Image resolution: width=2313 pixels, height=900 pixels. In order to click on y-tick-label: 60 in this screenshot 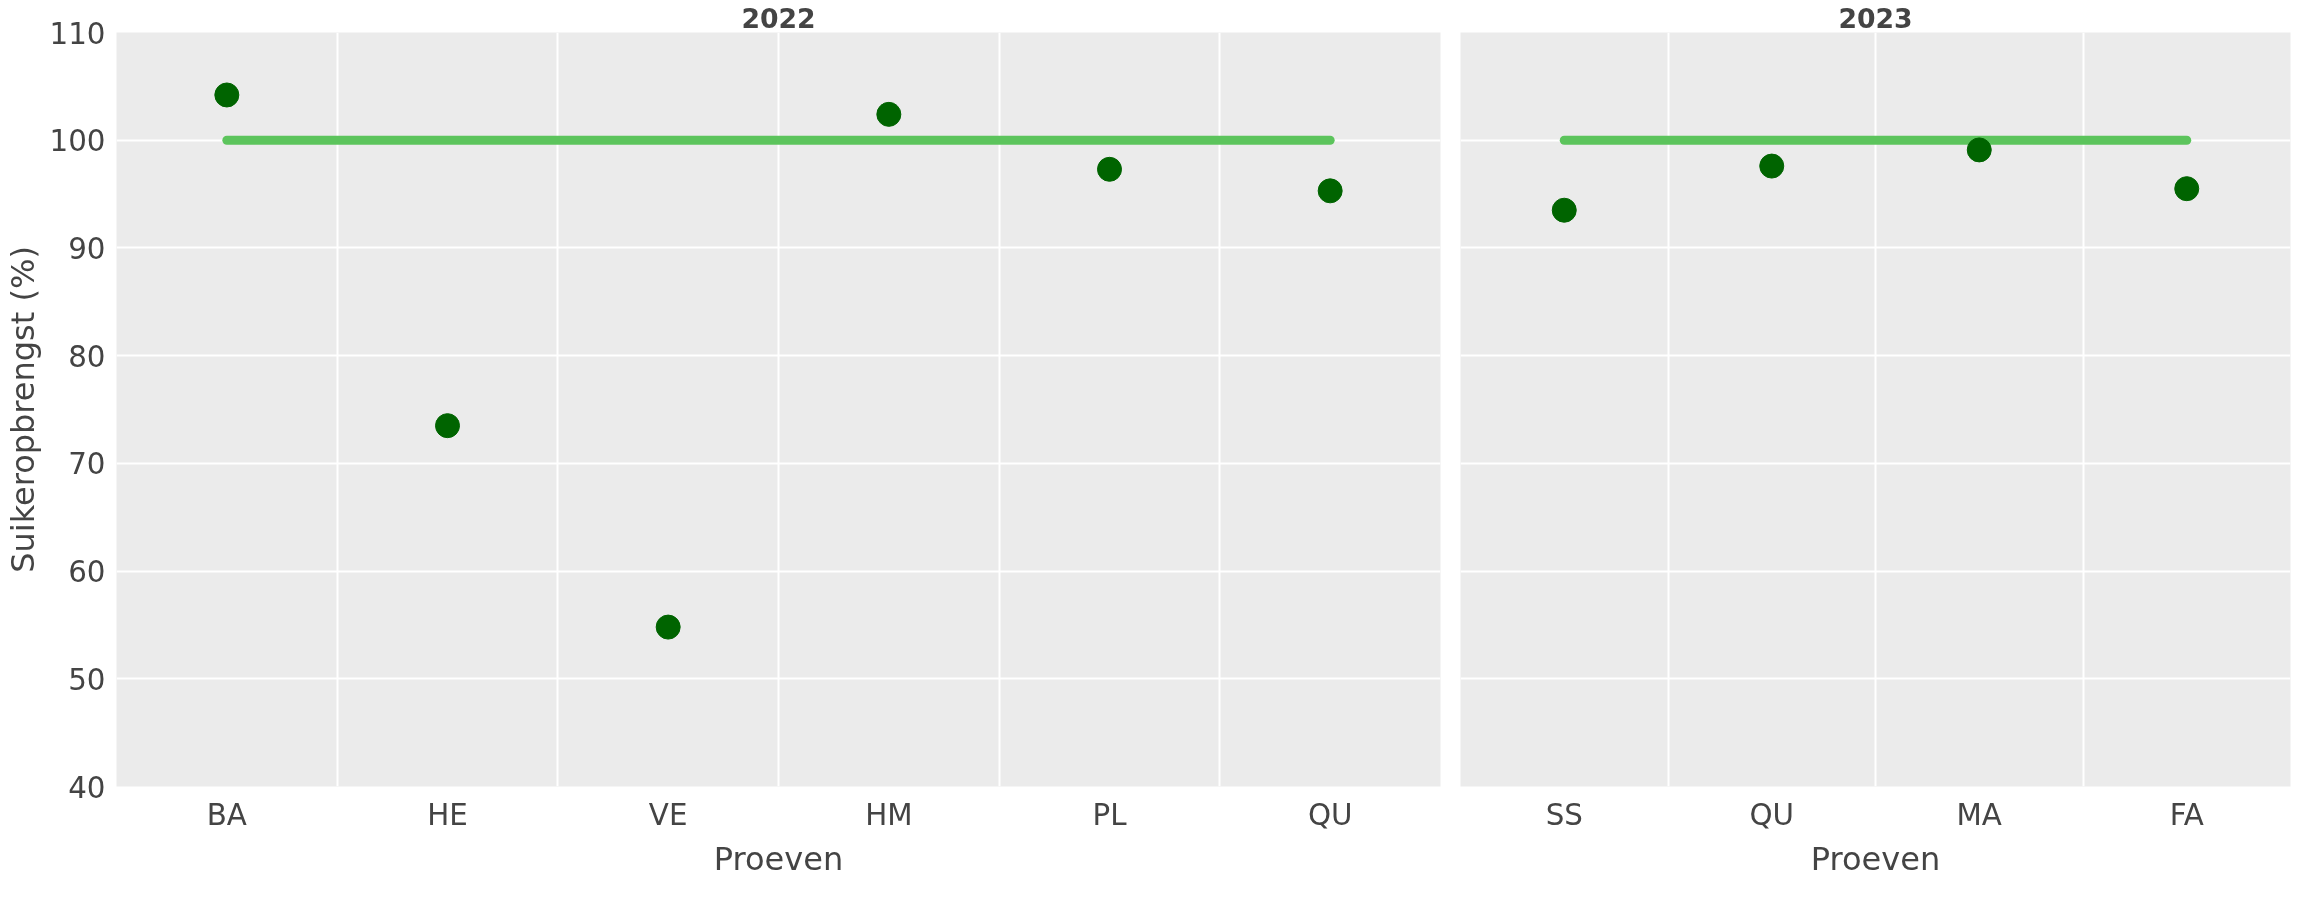, I will do `click(87, 572)`.